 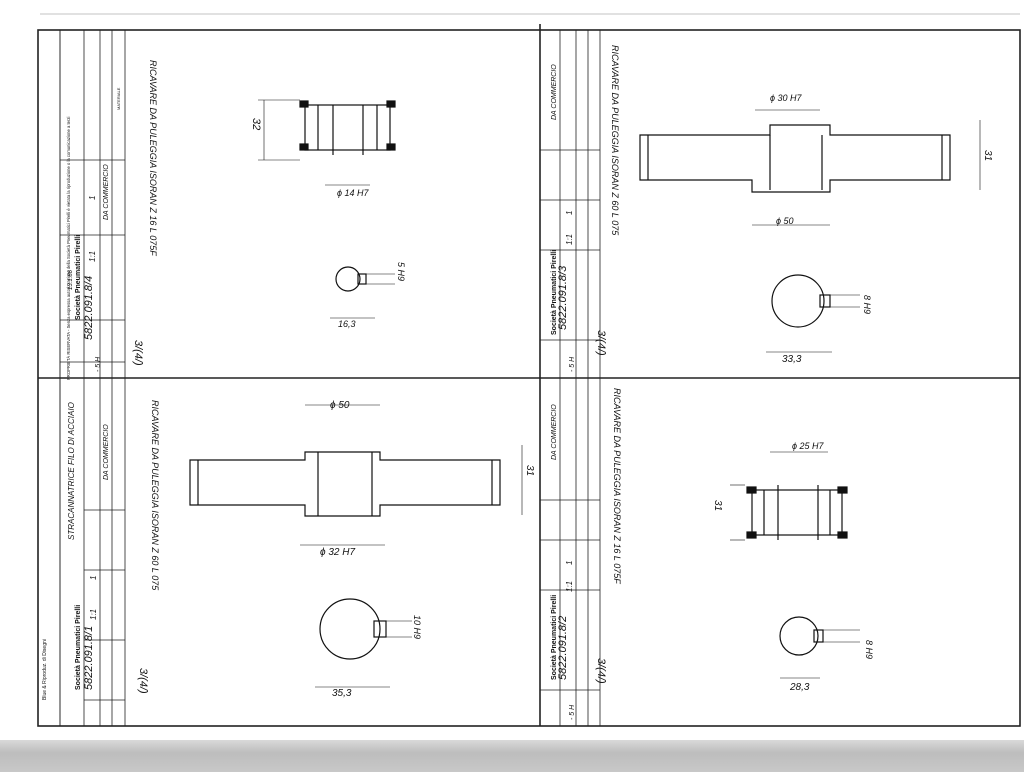 What do you see at coordinates (71, 279) in the screenshot?
I see `signed-date: 13.1.86` at bounding box center [71, 279].